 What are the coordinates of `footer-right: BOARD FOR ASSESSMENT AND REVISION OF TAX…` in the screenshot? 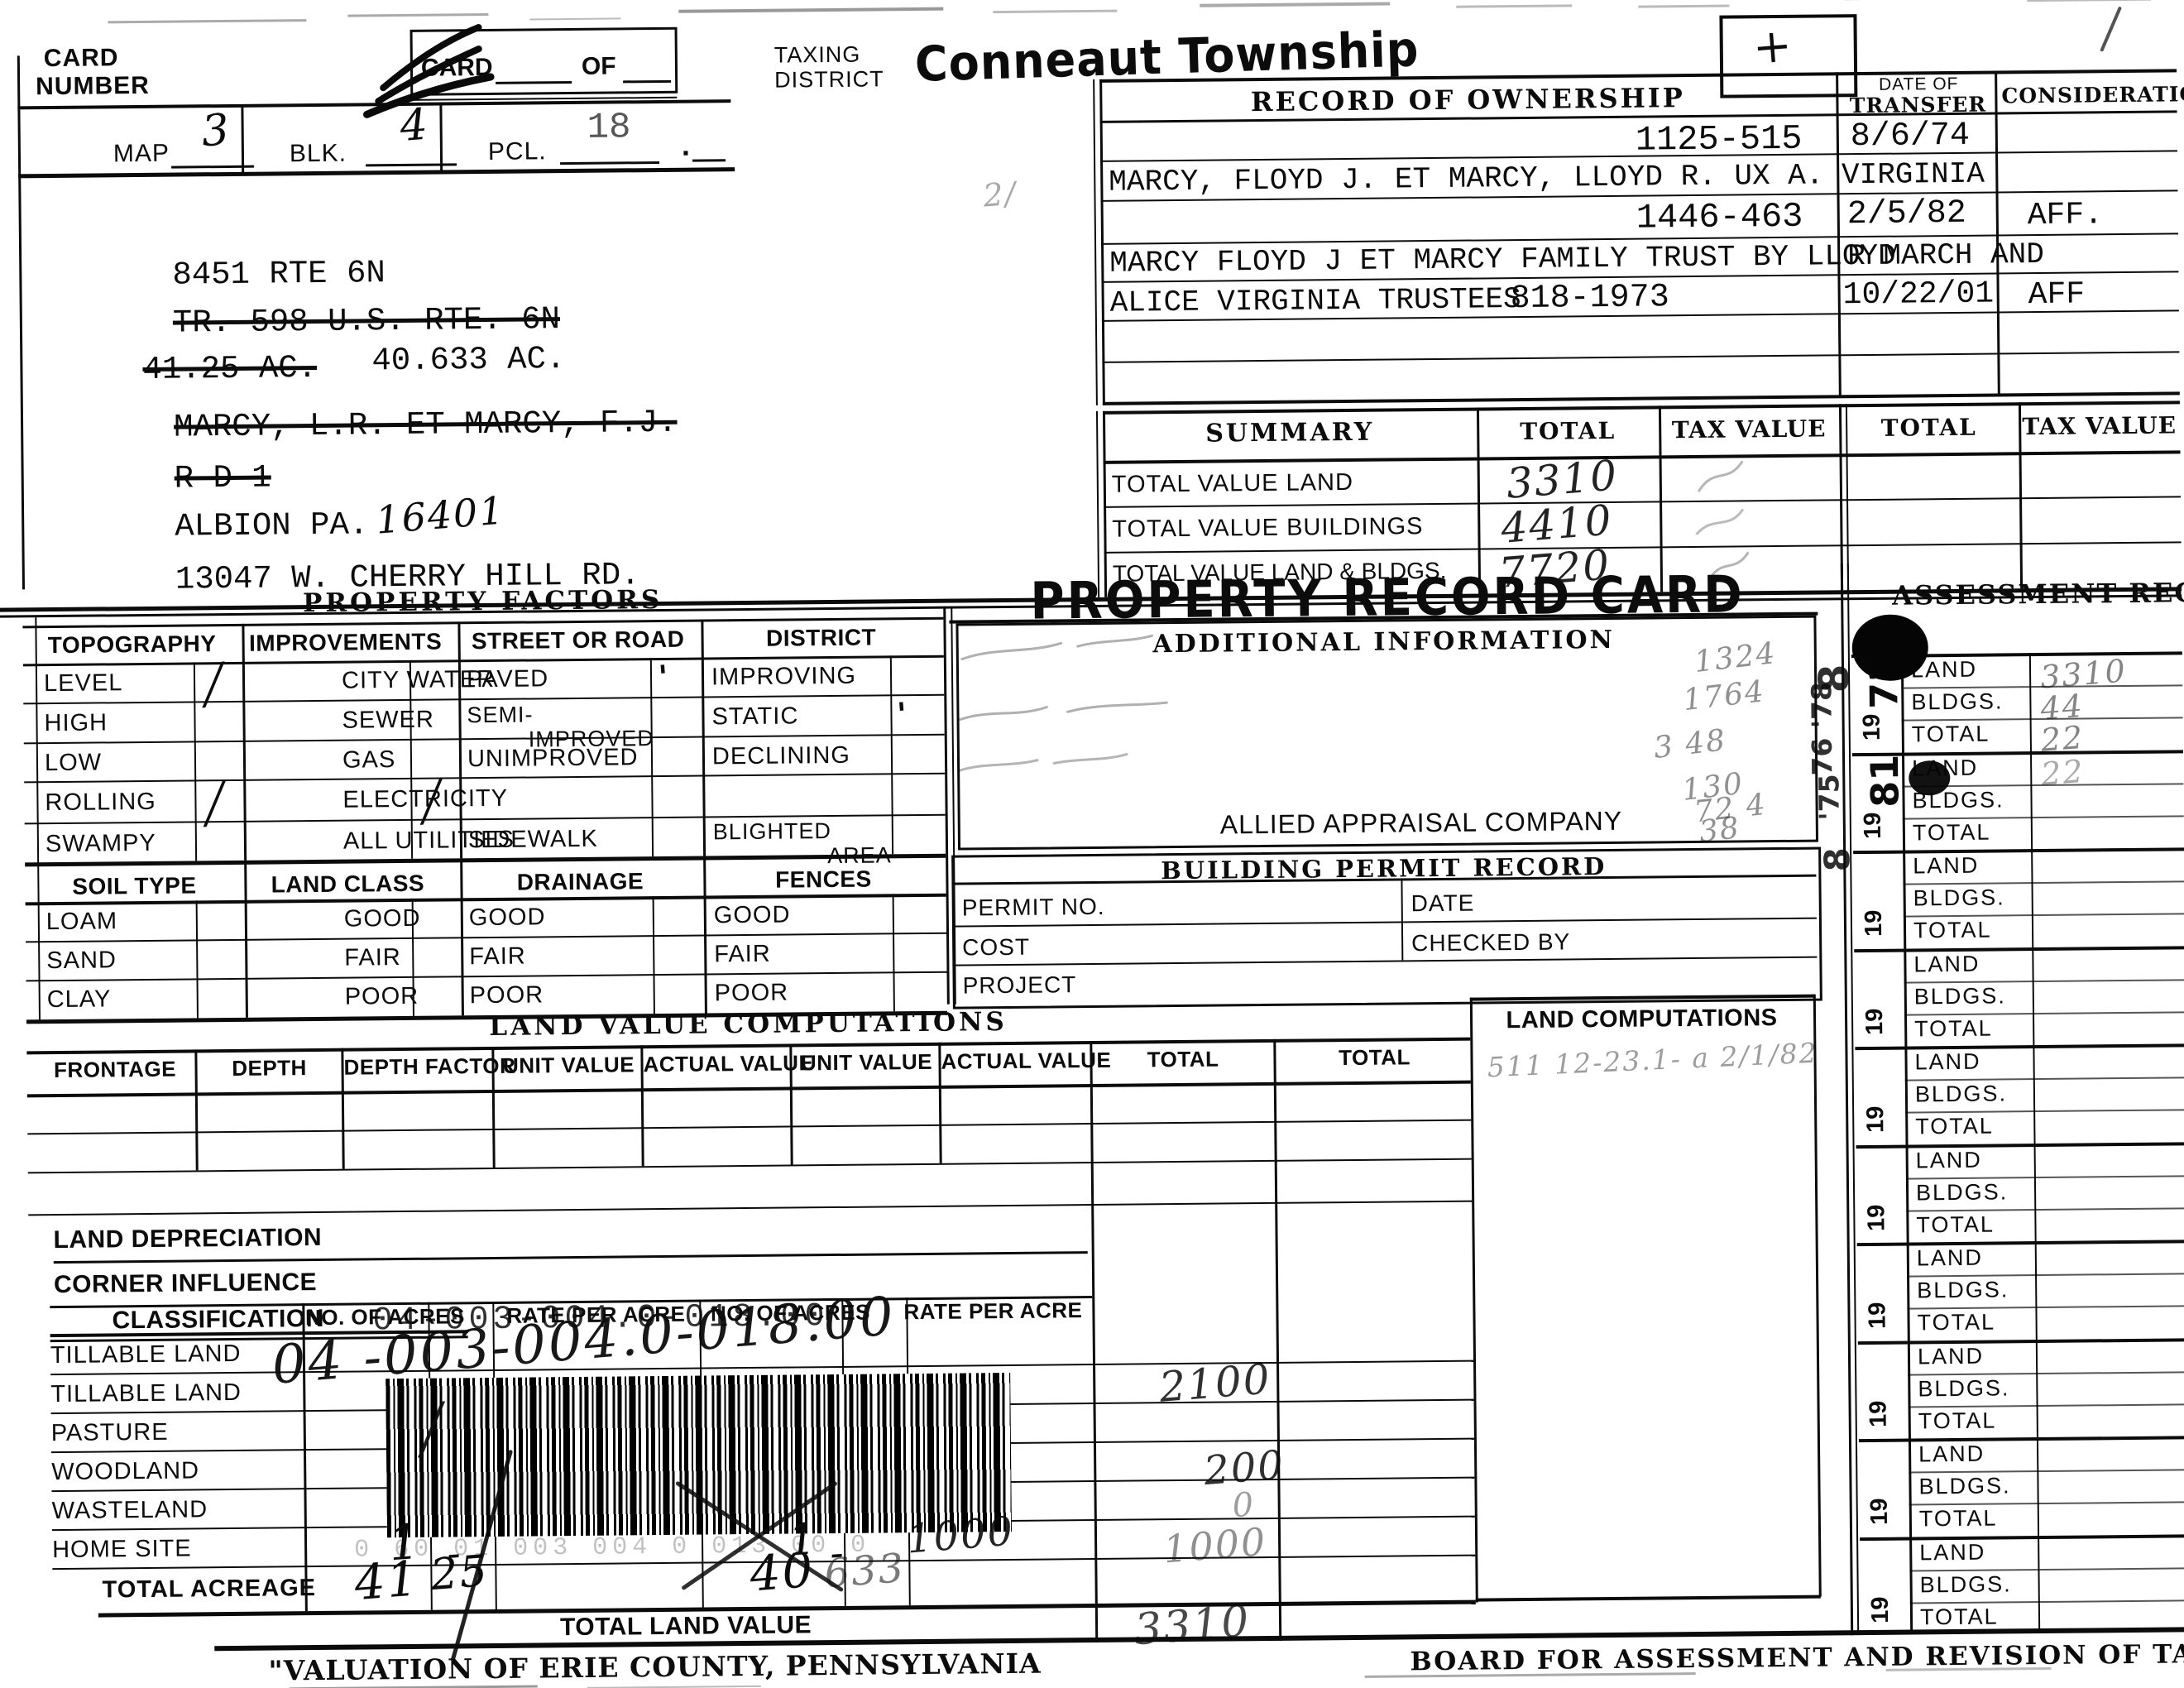 It's located at (1797, 1657).